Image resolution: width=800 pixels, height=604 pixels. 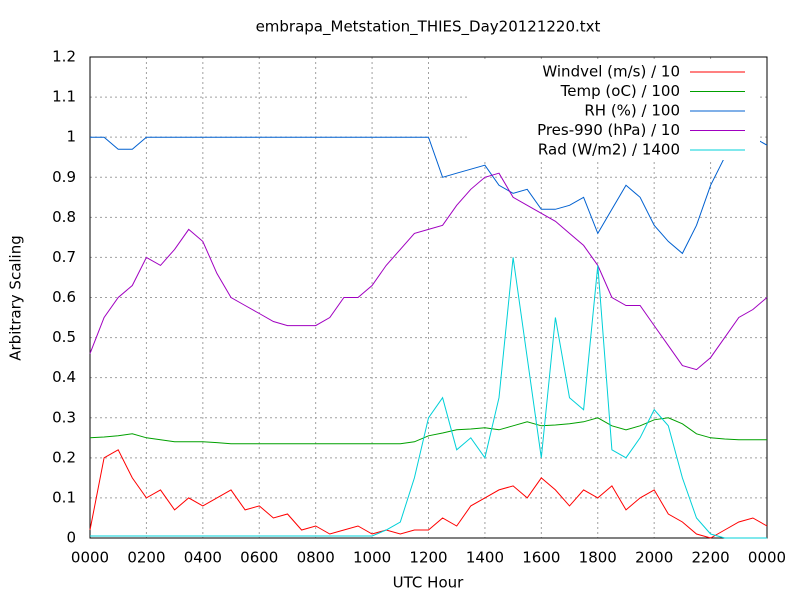 I want to click on y-tick-label: 0, so click(x=71, y=538).